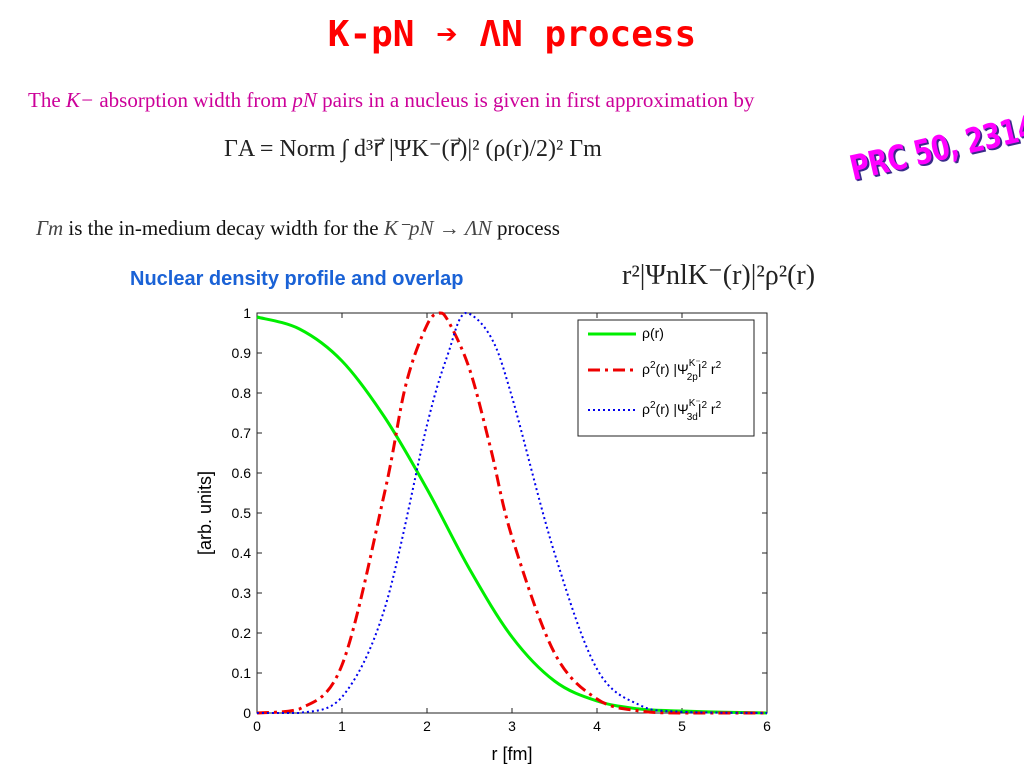  I want to click on intro-prefix: The, so click(47, 100).